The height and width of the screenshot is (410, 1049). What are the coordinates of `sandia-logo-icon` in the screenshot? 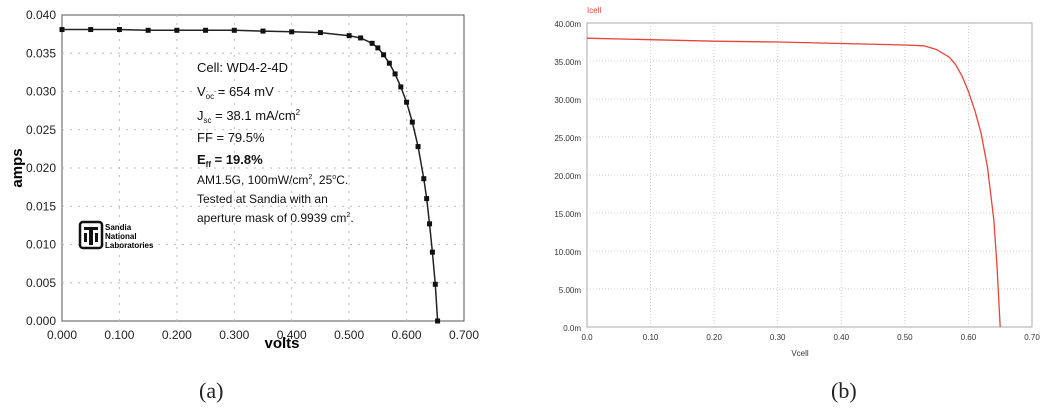 It's located at (91, 235).